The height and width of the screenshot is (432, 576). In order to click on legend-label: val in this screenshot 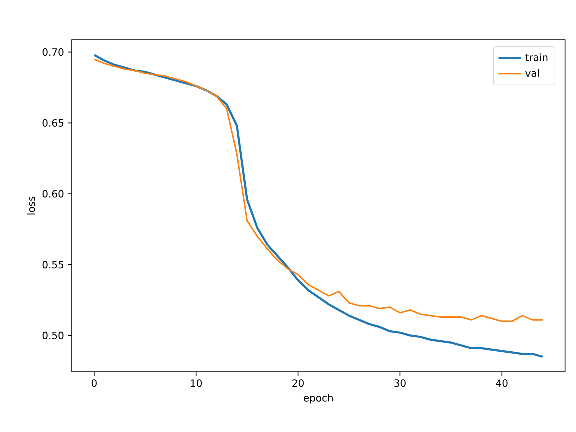, I will do `click(533, 73)`.